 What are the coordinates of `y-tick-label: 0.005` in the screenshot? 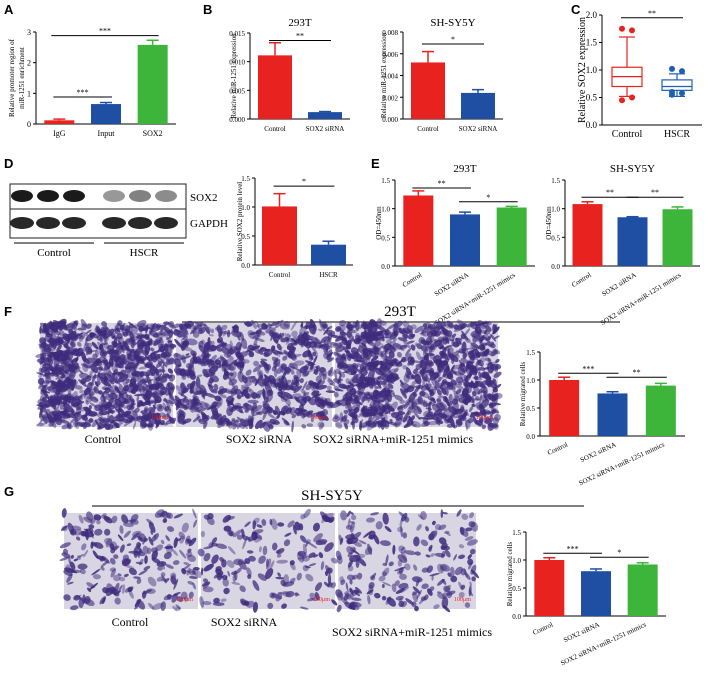 It's located at (237, 91).